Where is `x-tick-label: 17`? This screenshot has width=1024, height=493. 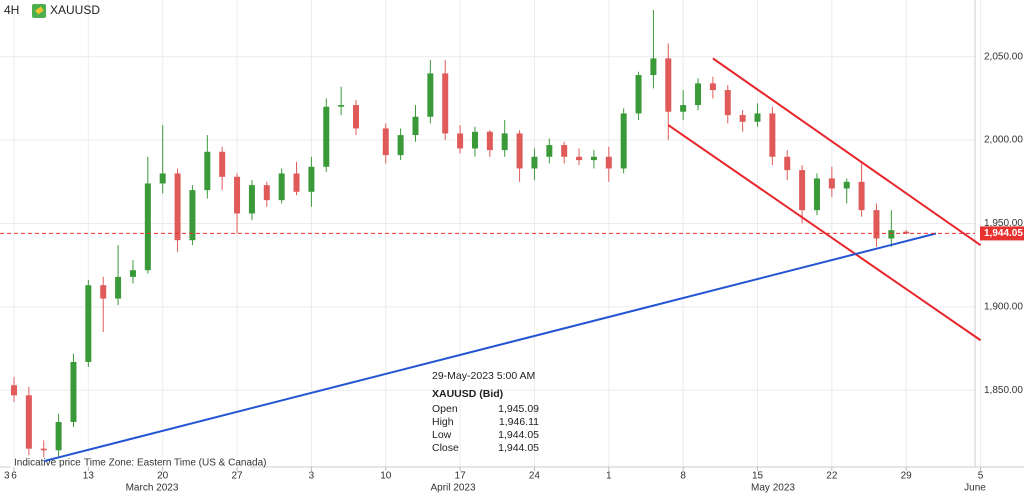 x-tick-label: 17 is located at coordinates (461, 476).